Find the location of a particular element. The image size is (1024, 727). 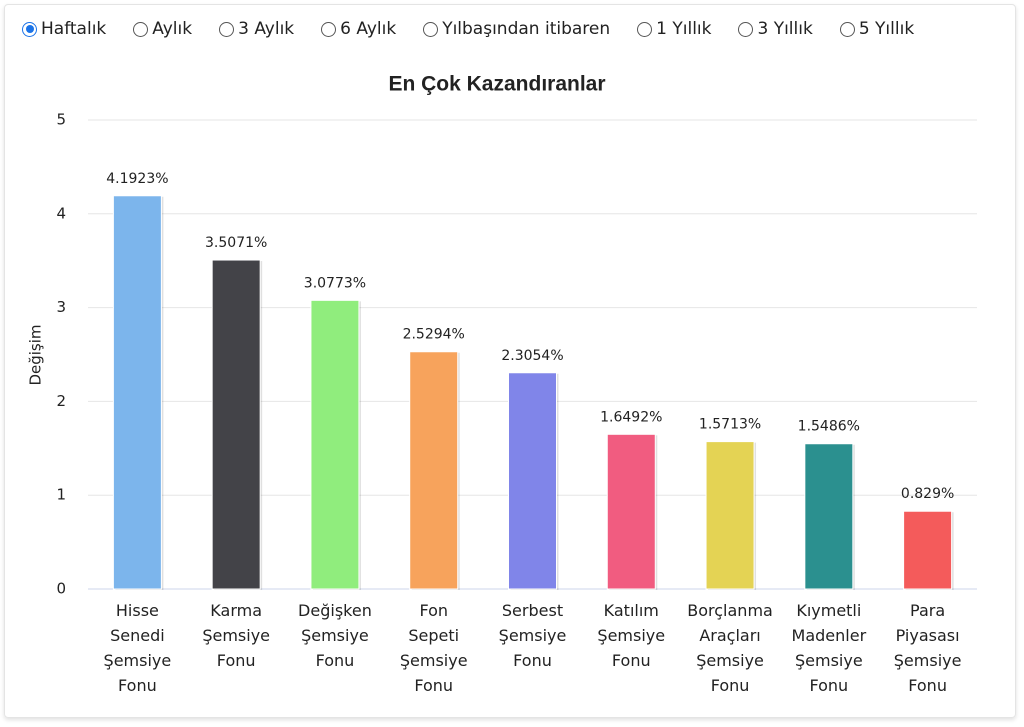

radio-option: 6 Aylık is located at coordinates (358, 29).